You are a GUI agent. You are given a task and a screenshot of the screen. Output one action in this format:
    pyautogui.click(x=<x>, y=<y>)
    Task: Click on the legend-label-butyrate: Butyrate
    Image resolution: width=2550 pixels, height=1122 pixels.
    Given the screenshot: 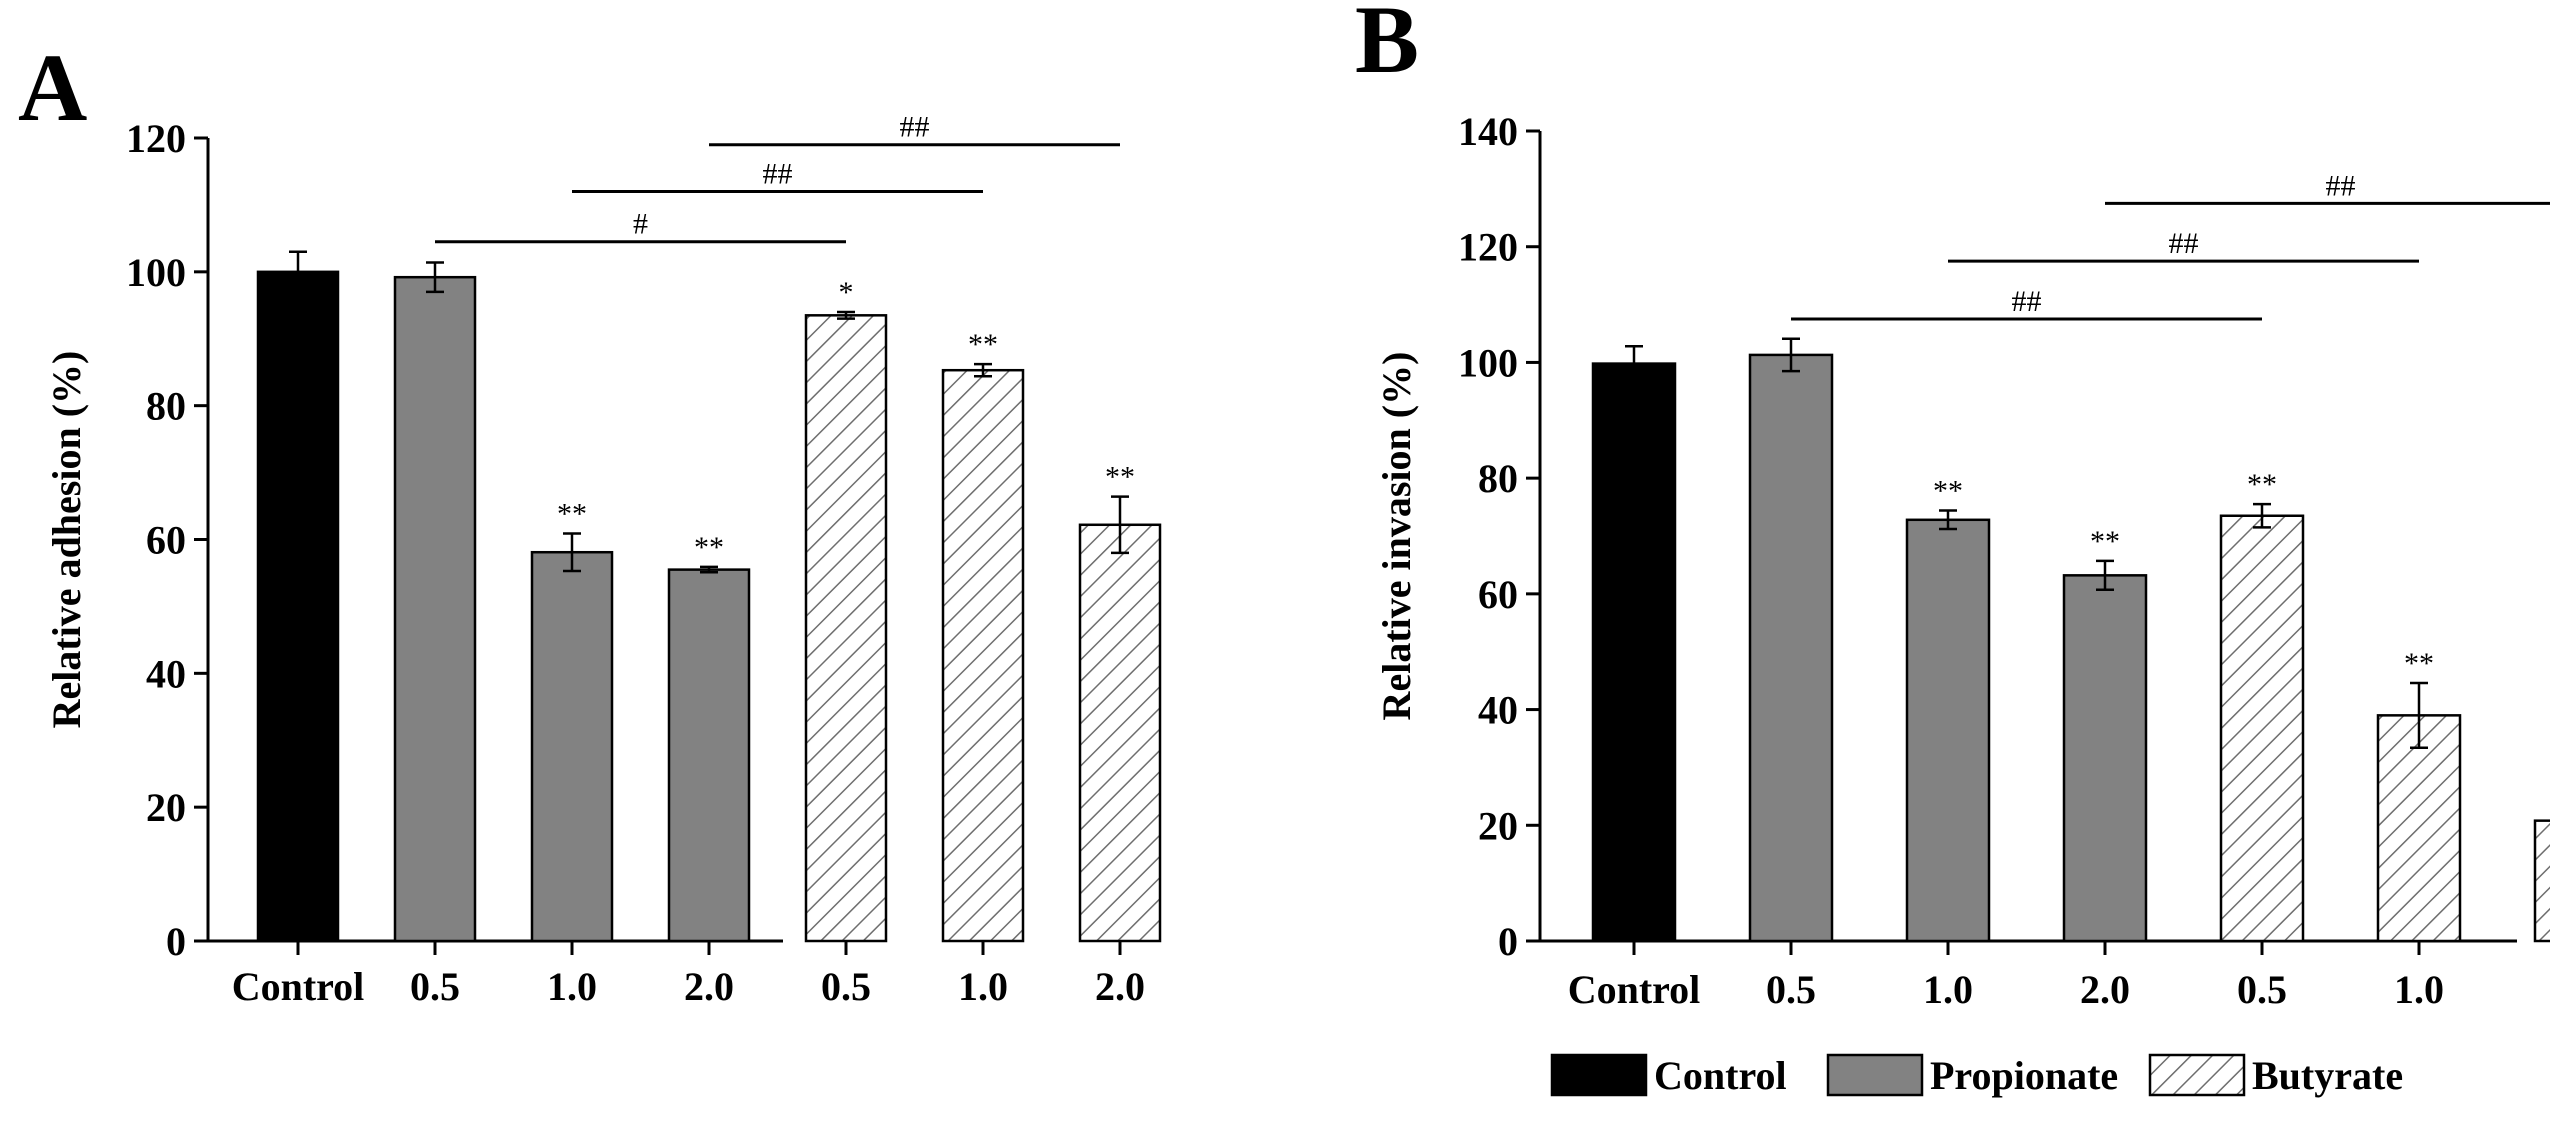 What is the action you would take?
    pyautogui.click(x=2327, y=1075)
    